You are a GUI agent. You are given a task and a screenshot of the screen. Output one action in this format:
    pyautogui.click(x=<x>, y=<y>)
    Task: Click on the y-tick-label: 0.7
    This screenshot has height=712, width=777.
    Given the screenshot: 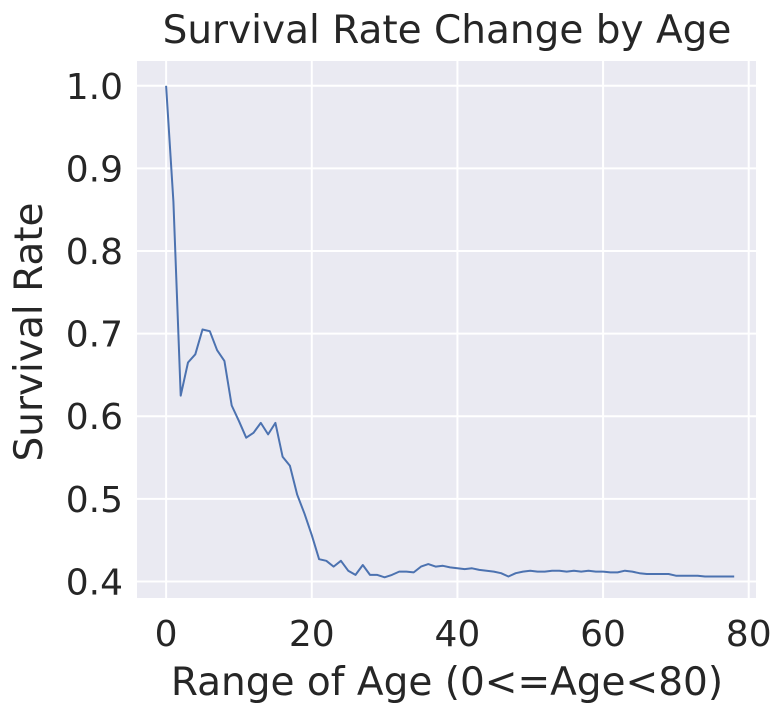 What is the action you would take?
    pyautogui.click(x=94, y=335)
    